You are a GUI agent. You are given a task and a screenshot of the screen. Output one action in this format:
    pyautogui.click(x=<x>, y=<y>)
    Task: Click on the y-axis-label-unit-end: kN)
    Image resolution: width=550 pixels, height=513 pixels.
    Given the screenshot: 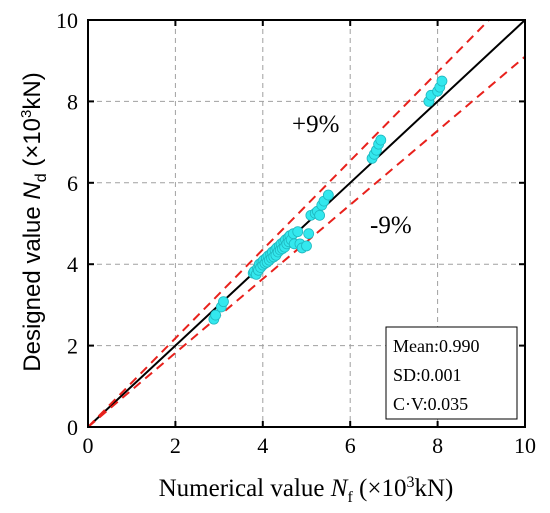 What is the action you would take?
    pyautogui.click(x=32, y=90)
    